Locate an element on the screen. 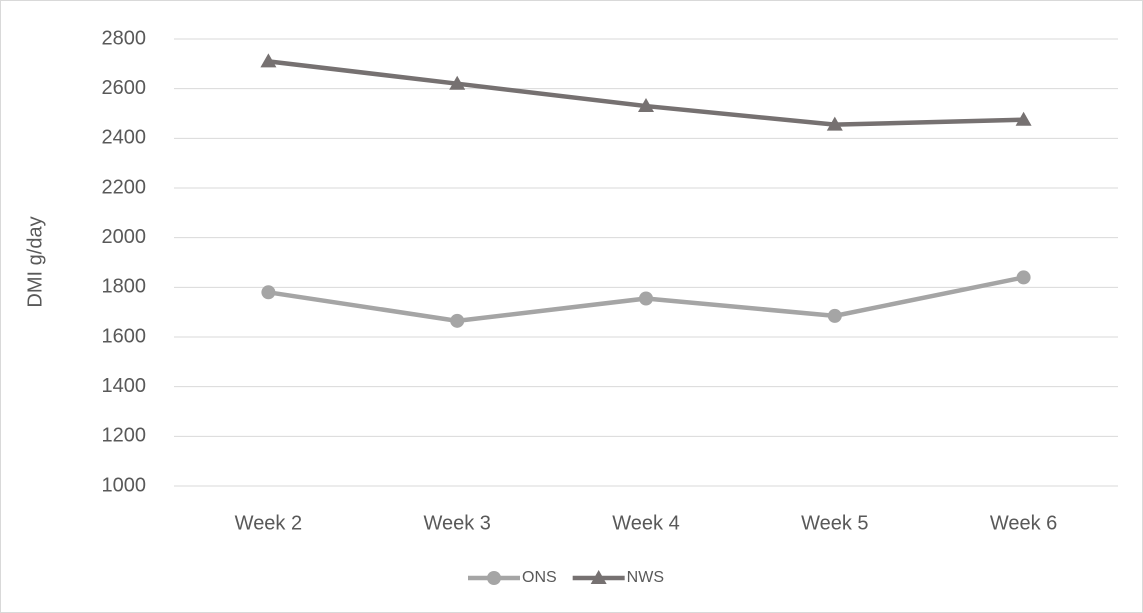 The width and height of the screenshot is (1143, 613). x-tick-label: Week 6 is located at coordinates (1023, 523).